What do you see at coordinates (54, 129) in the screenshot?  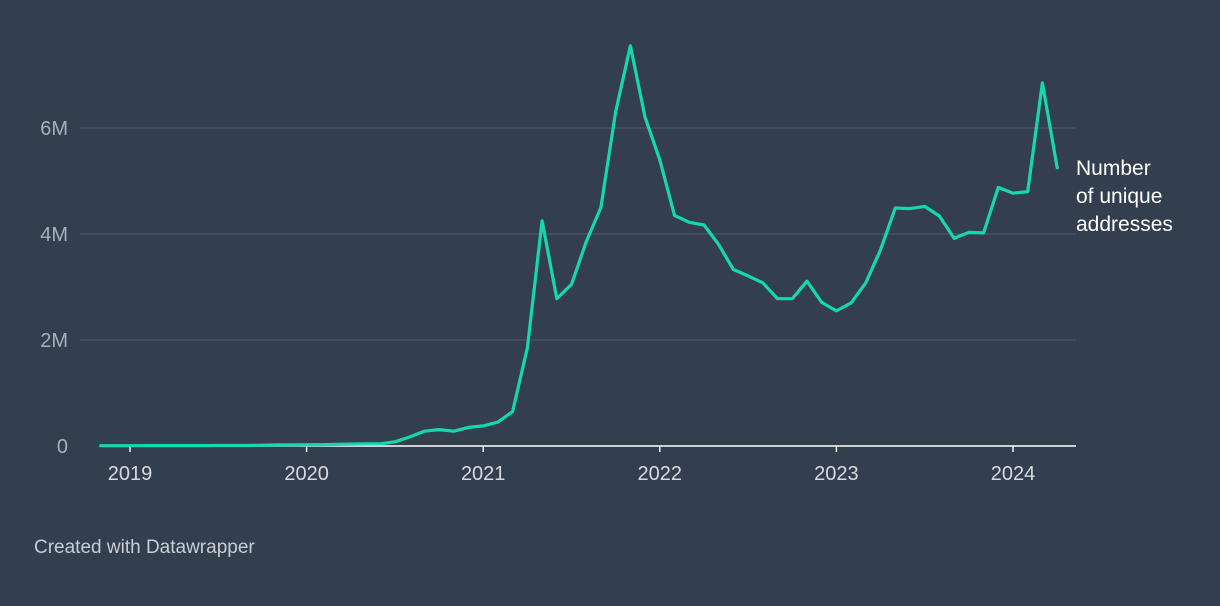 I see `y-tick-label: 6M` at bounding box center [54, 129].